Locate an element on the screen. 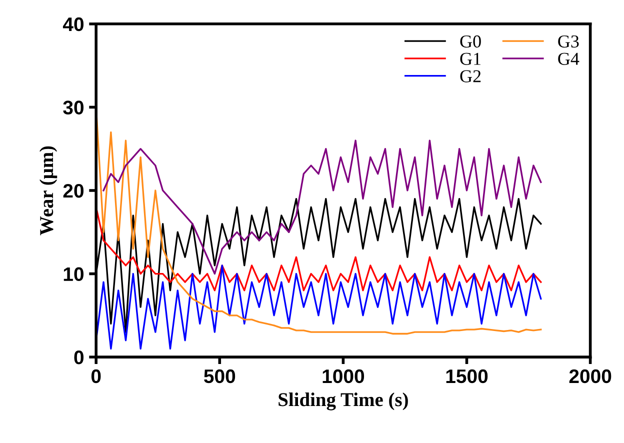 The image size is (624, 443). legend-label: G2 is located at coordinates (470, 76).